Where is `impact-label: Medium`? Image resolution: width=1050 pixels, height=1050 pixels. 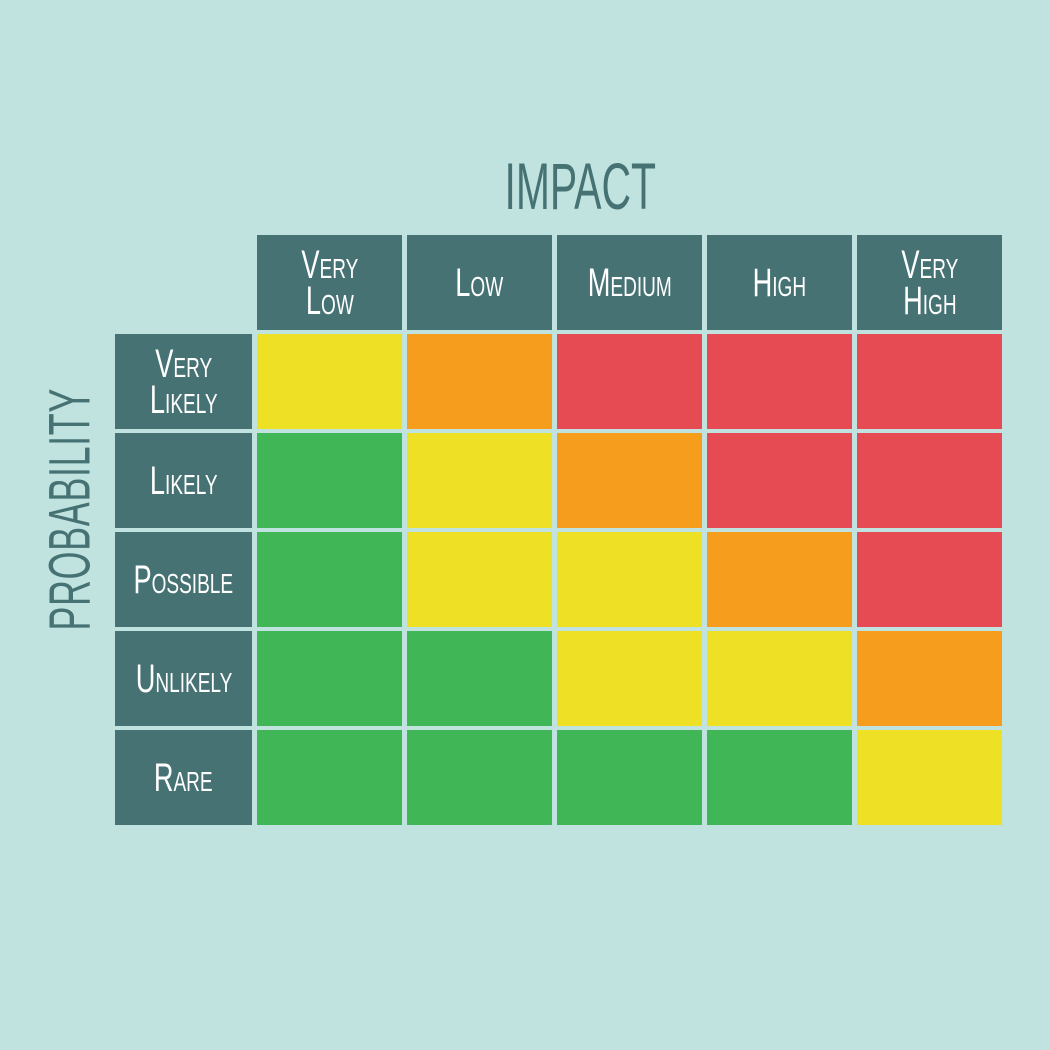 impact-label: Medium is located at coordinates (629, 282).